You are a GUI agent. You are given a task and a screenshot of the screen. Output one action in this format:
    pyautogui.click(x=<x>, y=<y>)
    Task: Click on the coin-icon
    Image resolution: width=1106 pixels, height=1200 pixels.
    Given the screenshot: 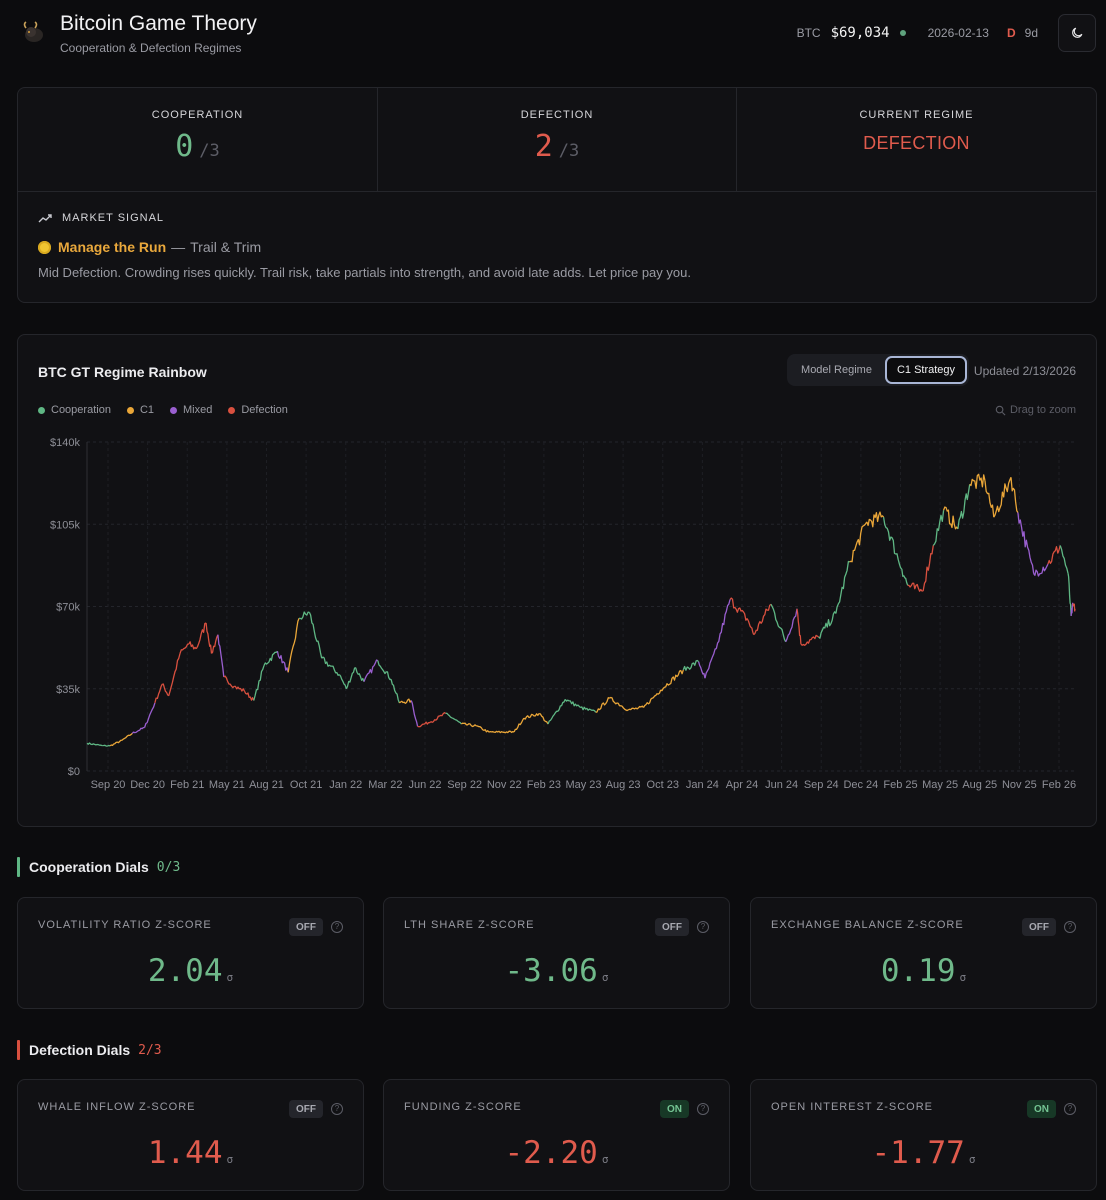 What is the action you would take?
    pyautogui.click(x=44, y=247)
    